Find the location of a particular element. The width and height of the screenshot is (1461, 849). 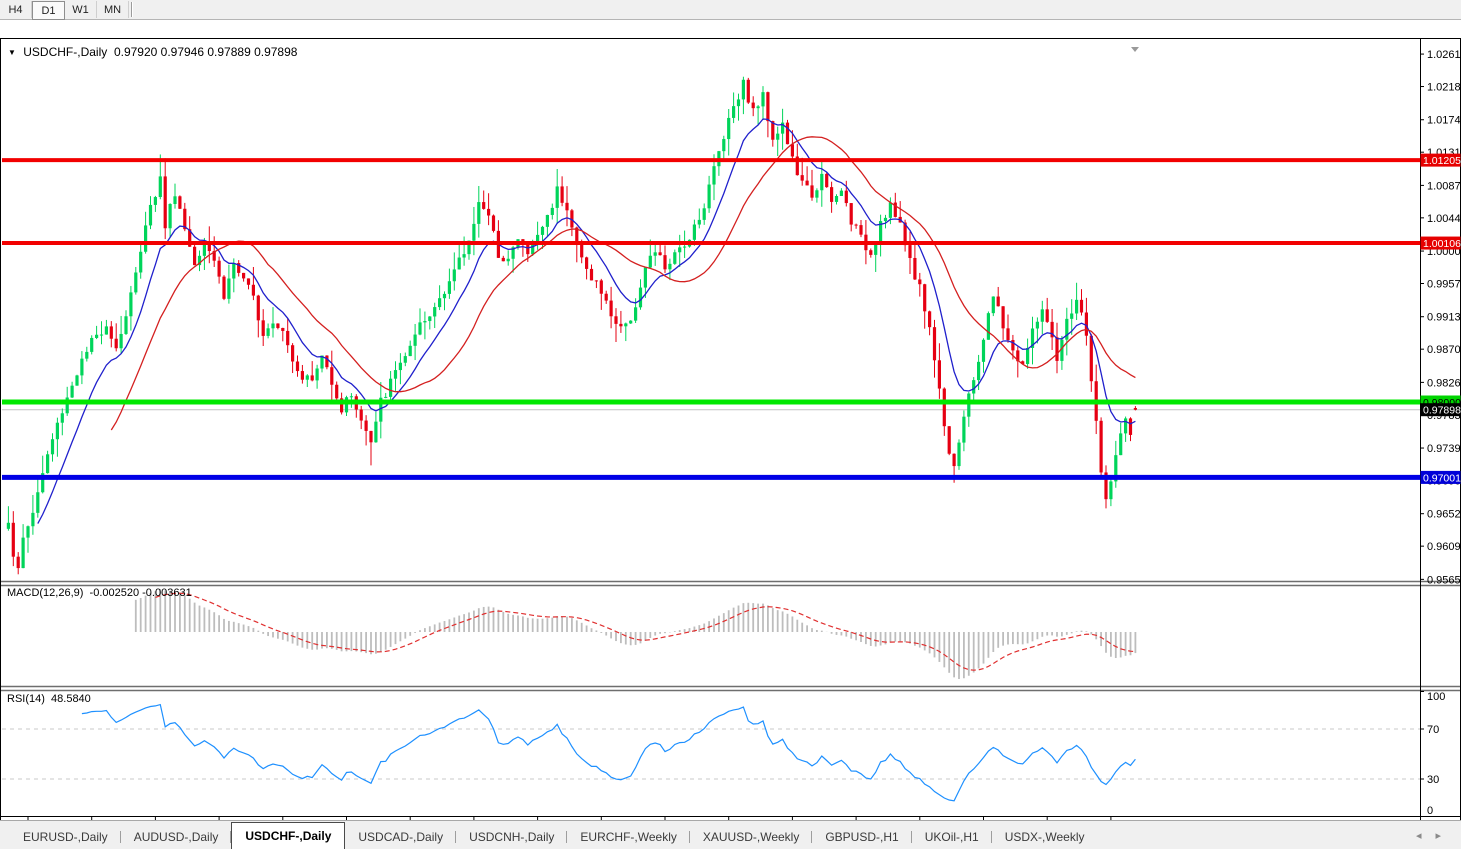

macd-name: MACD(12,26,9) is located at coordinates (45, 593).